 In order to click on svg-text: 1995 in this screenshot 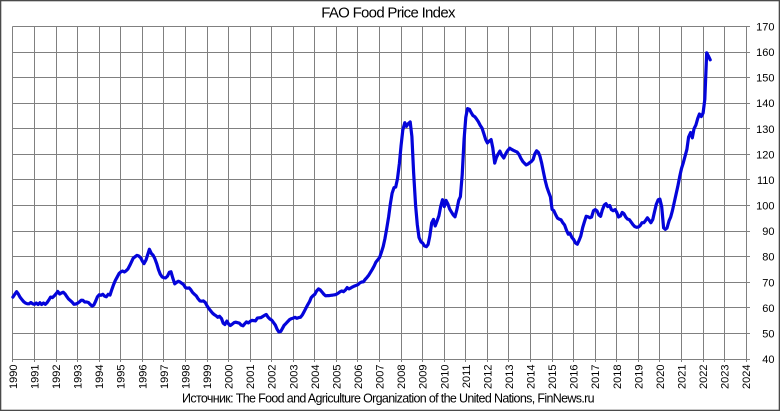, I will do `click(122, 377)`.